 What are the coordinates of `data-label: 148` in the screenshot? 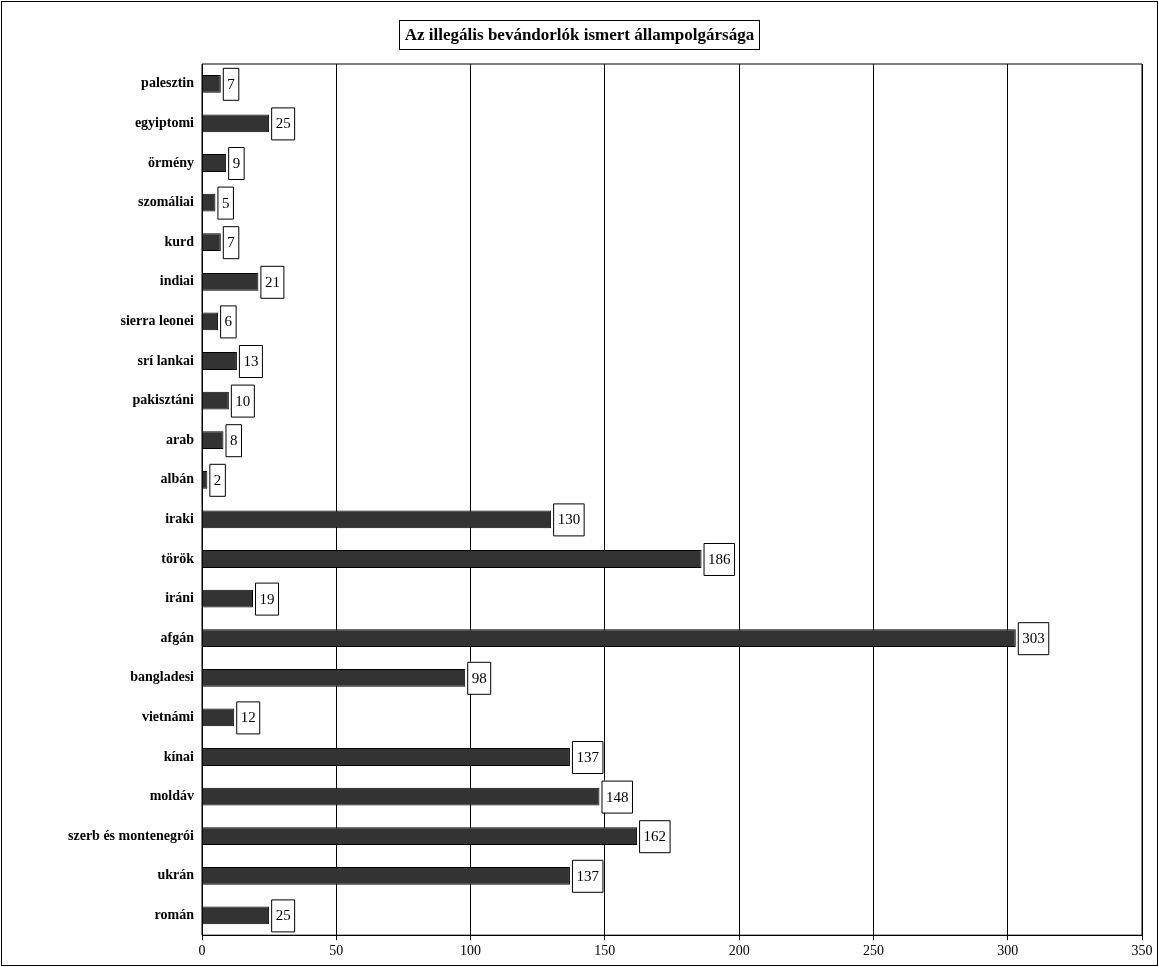 It's located at (617, 796).